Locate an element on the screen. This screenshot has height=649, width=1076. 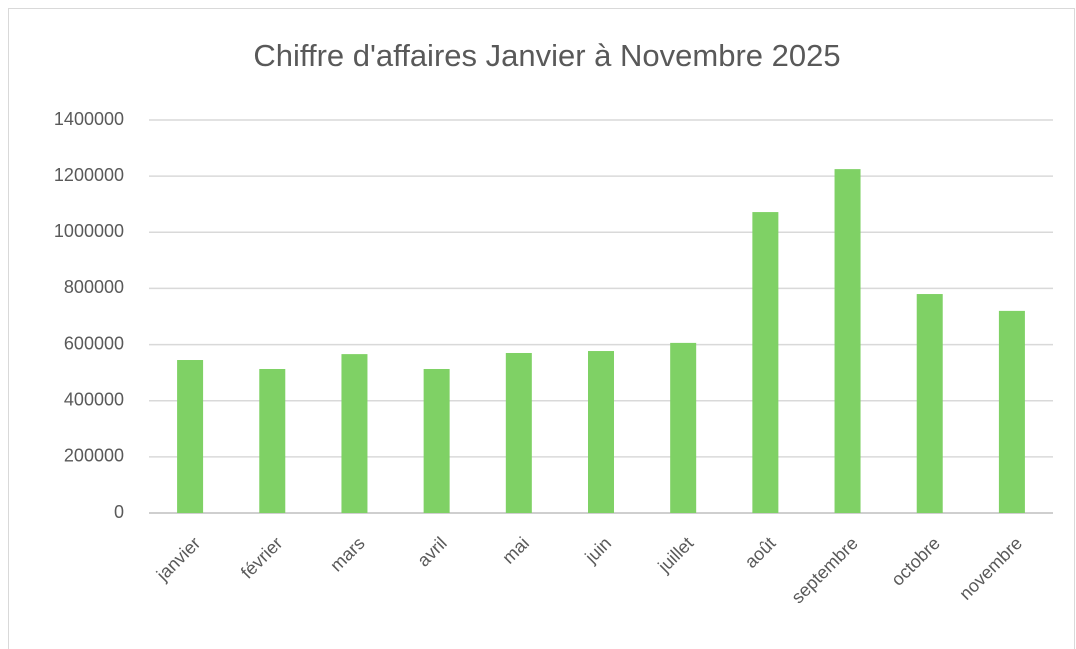
y-tick-label: 1200000 is located at coordinates (89, 175).